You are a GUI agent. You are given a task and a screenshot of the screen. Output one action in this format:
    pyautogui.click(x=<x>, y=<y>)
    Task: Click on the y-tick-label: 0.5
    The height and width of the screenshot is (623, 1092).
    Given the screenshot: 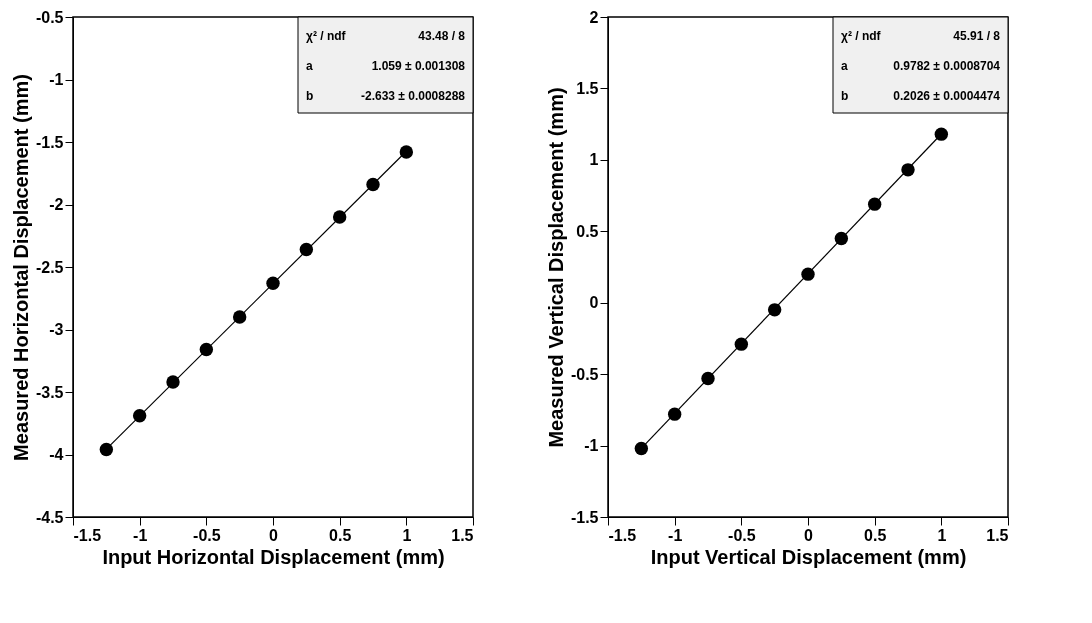 What is the action you would take?
    pyautogui.click(x=587, y=231)
    